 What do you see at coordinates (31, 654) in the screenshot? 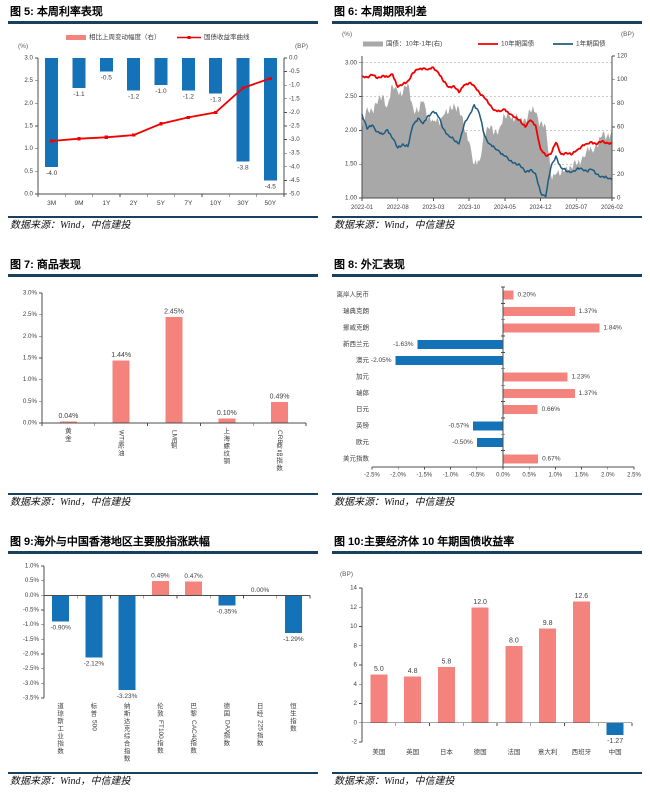
I see `y-tick-label: -2.0%` at bounding box center [31, 654].